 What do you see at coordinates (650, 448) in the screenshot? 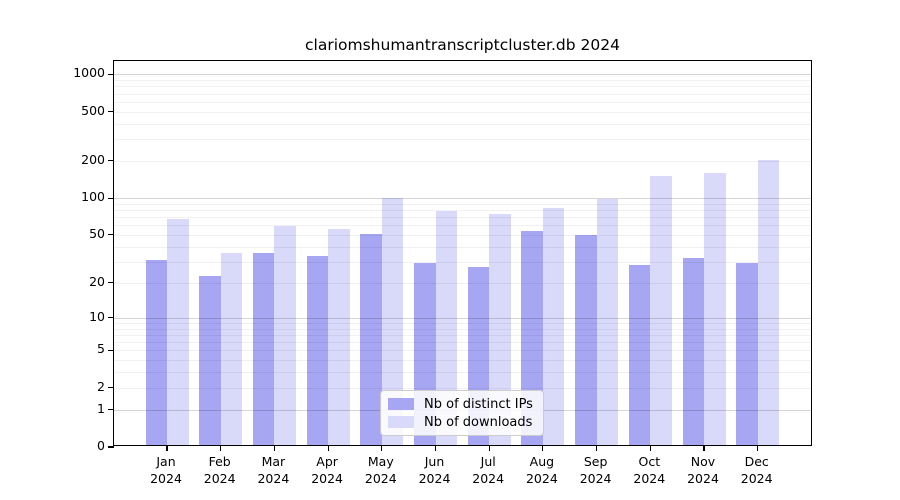
I see `x-axis-tick-oct` at bounding box center [650, 448].